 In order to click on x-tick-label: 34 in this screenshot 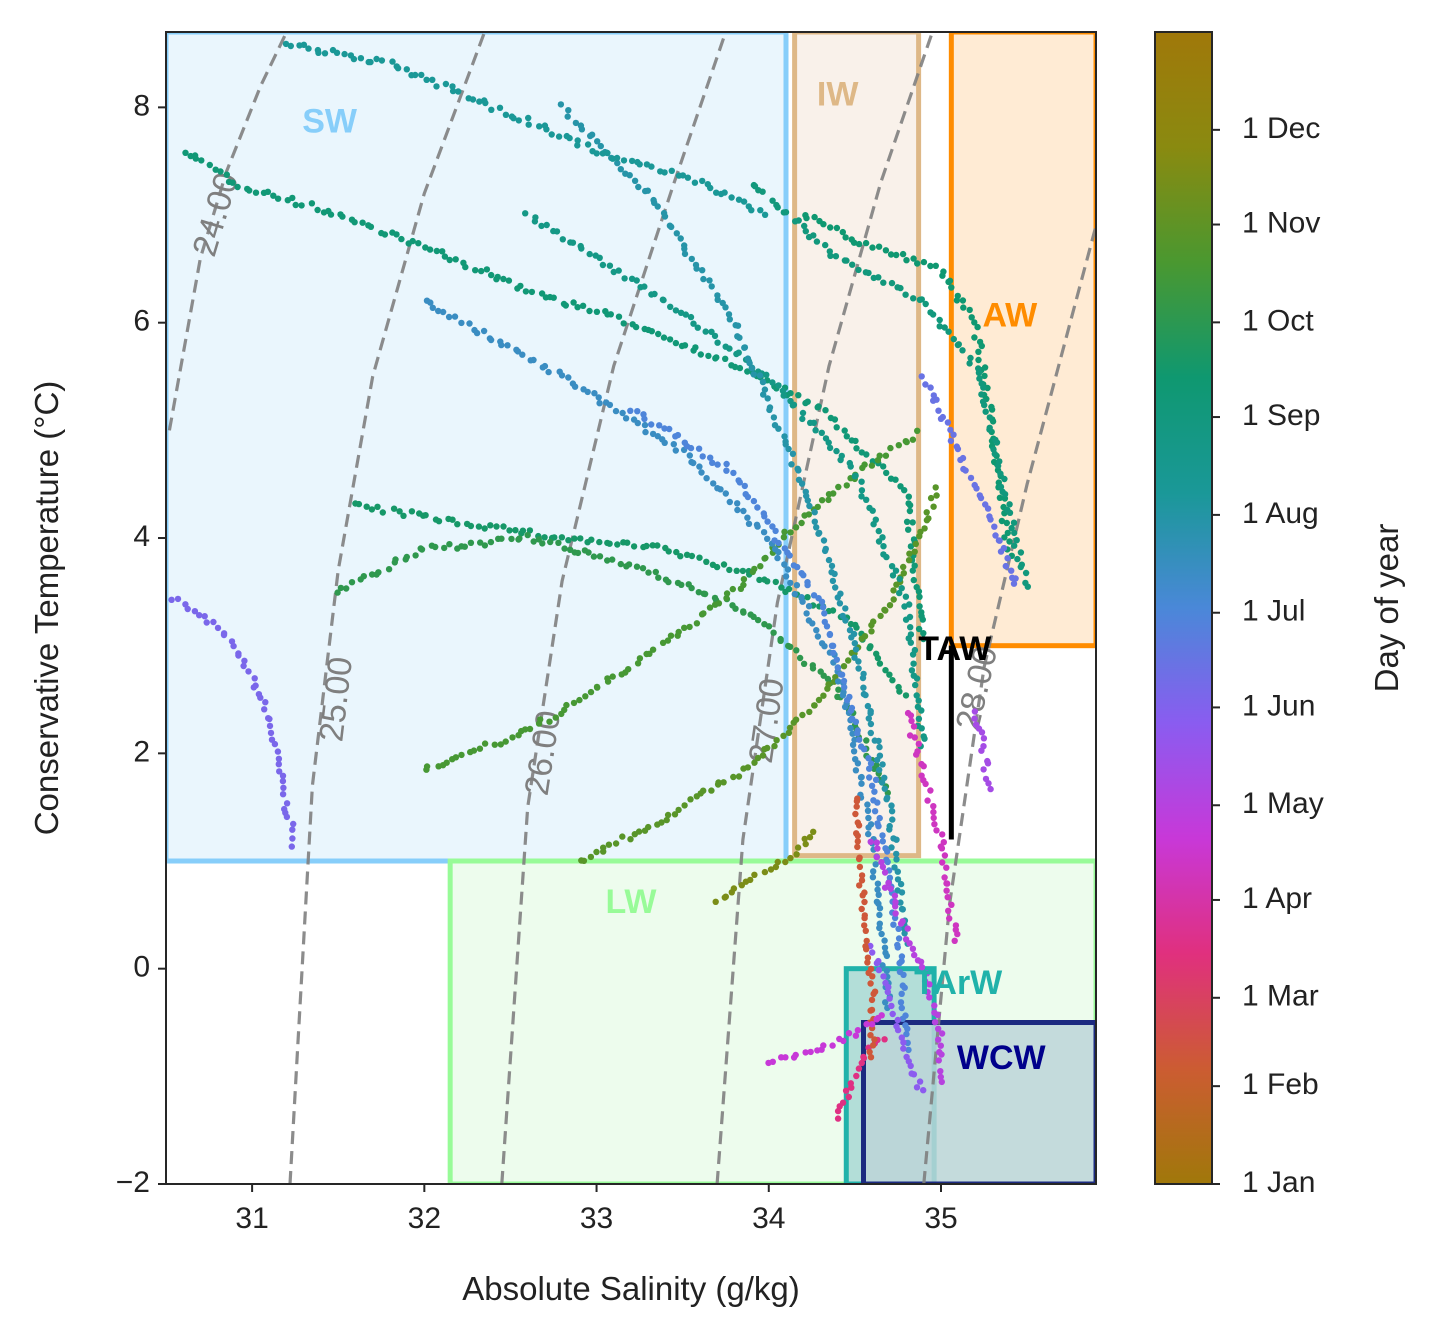, I will do `click(768, 1218)`.